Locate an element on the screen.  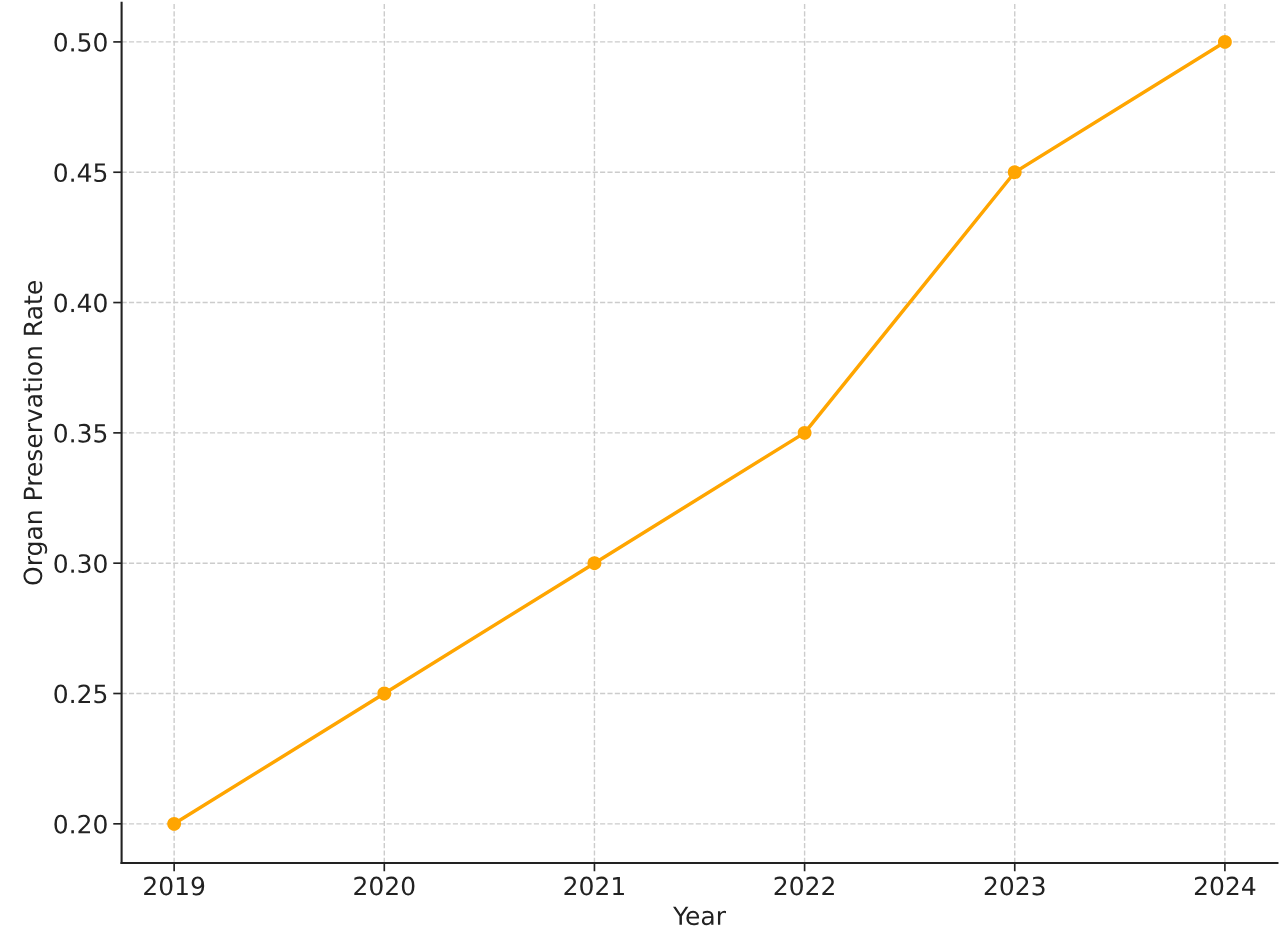
x-tick-label: 2021 is located at coordinates (594, 886).